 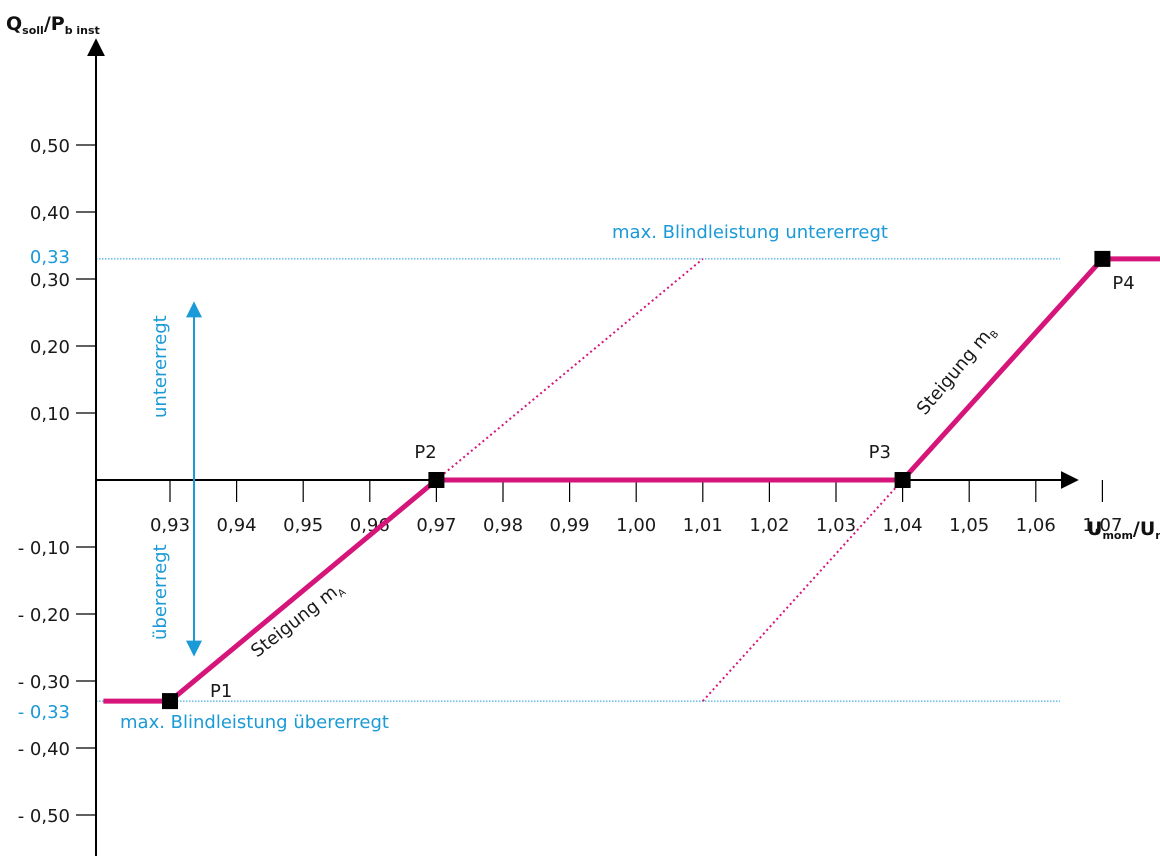 What do you see at coordinates (1036, 525) in the screenshot?
I see `x-tick-label: 1,06` at bounding box center [1036, 525].